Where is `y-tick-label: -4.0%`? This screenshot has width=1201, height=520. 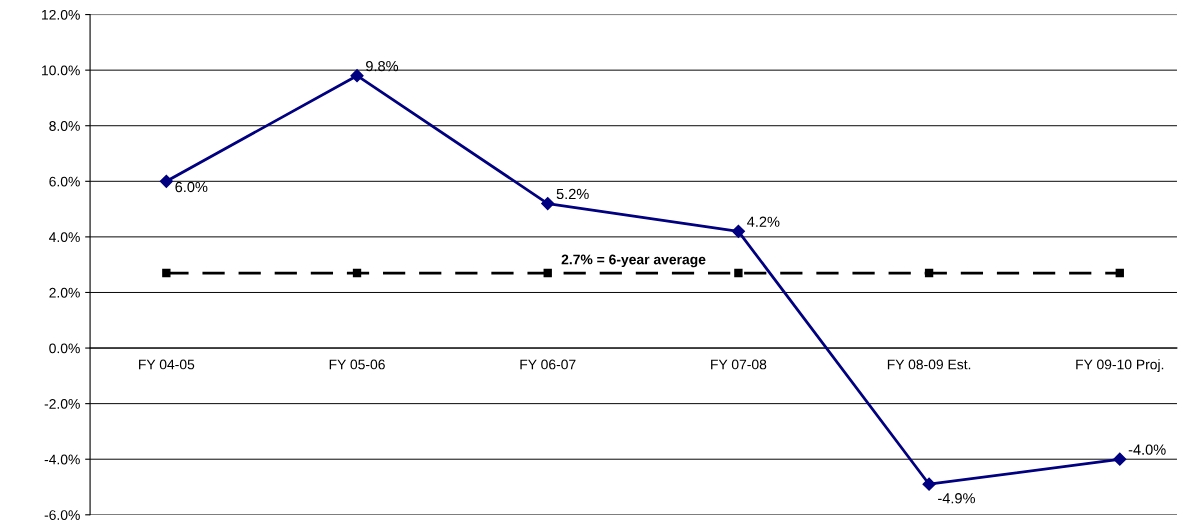
y-tick-label: -4.0% is located at coordinates (62, 459).